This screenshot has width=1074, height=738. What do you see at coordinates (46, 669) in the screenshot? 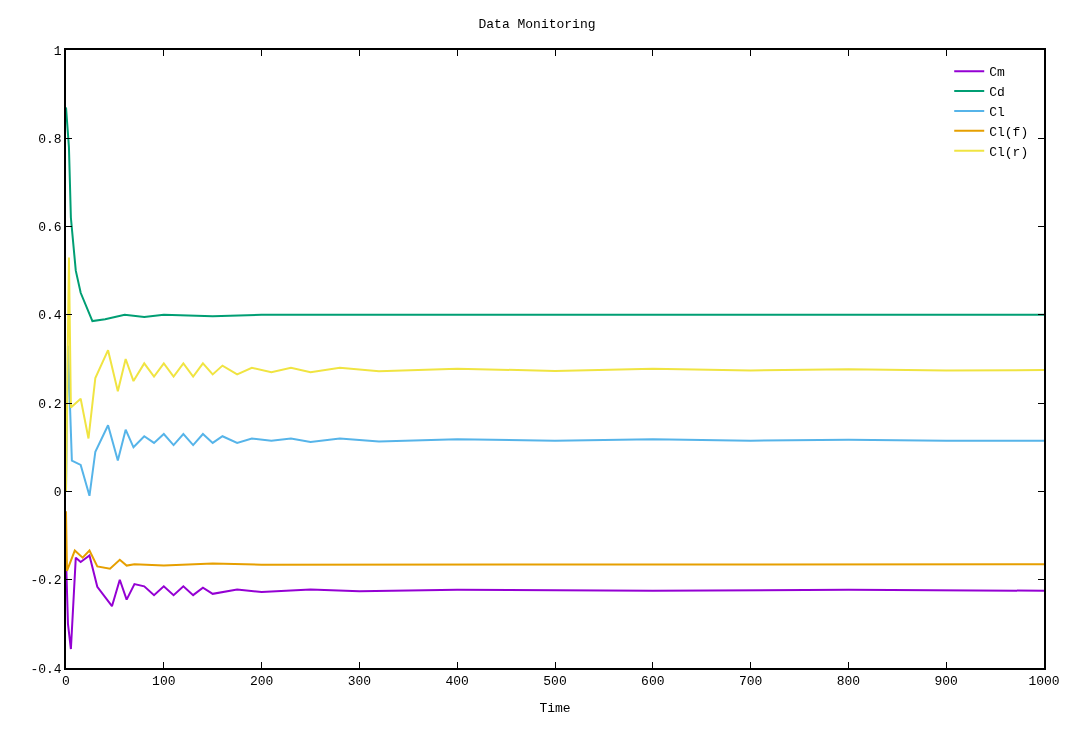
I see `y-tick-label: -0.4` at bounding box center [46, 669].